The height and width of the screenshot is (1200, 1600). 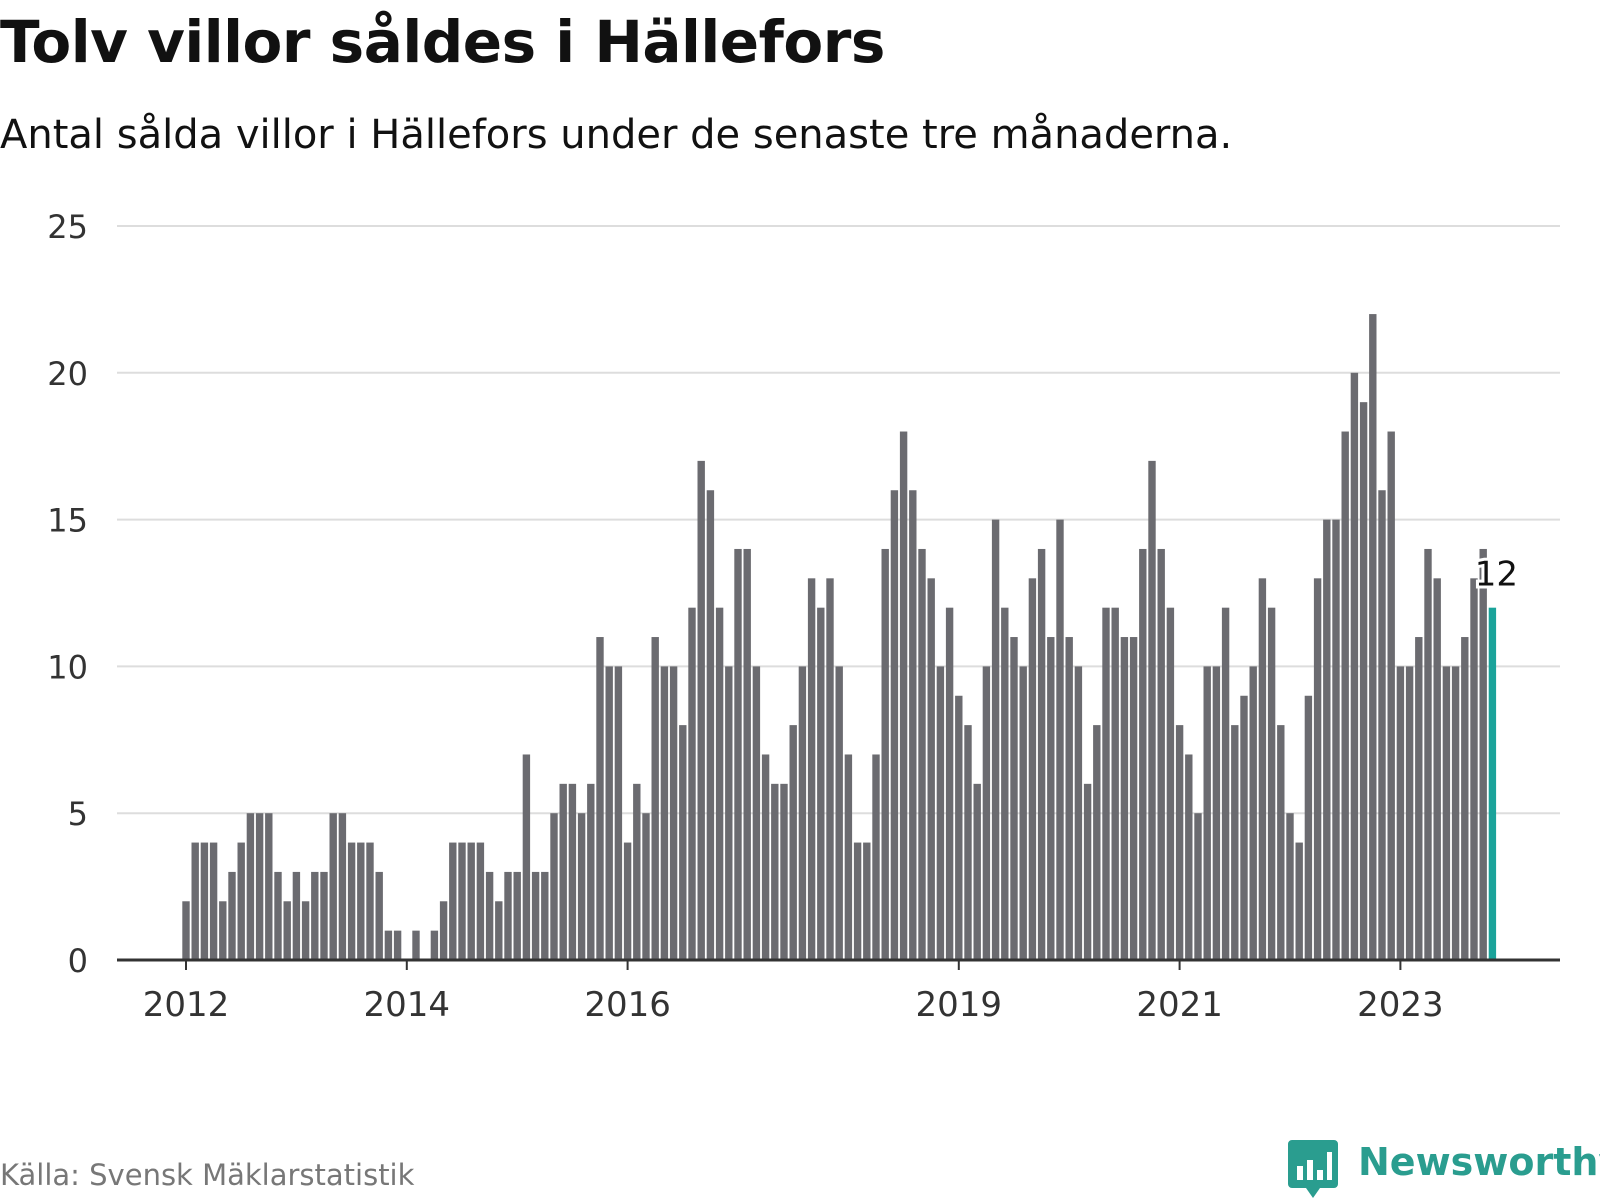 I want to click on y-tick-label: 0, so click(x=78, y=961).